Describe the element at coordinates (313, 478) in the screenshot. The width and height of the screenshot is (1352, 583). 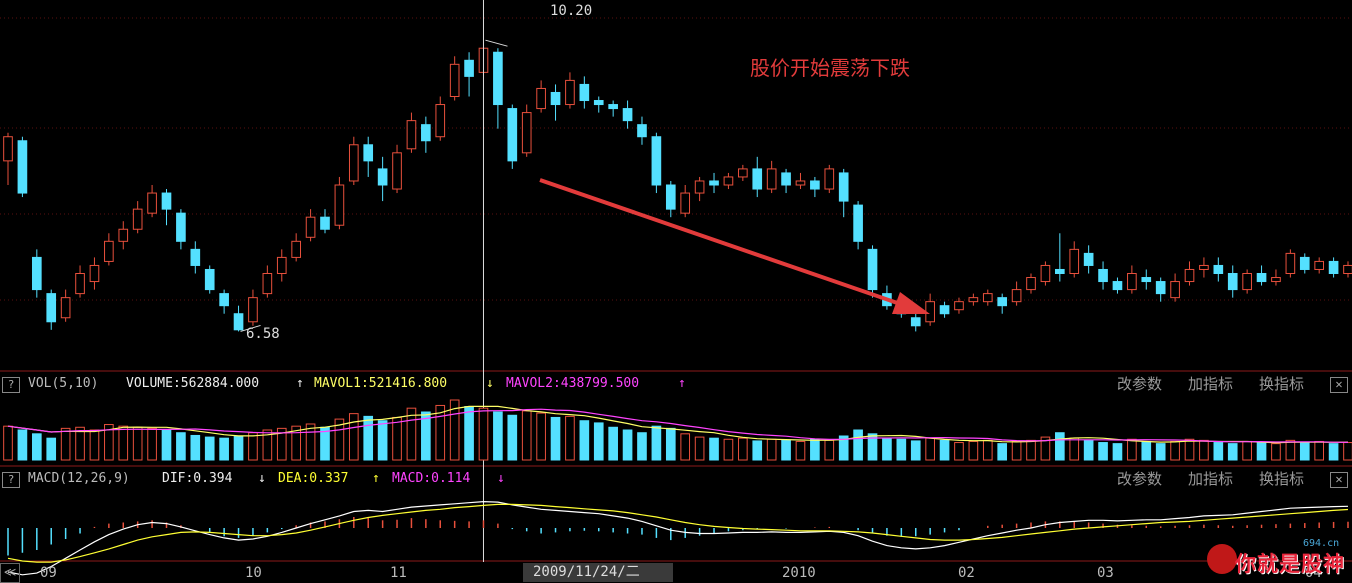
I see `macd-dea-value: DEA:0.337` at that location.